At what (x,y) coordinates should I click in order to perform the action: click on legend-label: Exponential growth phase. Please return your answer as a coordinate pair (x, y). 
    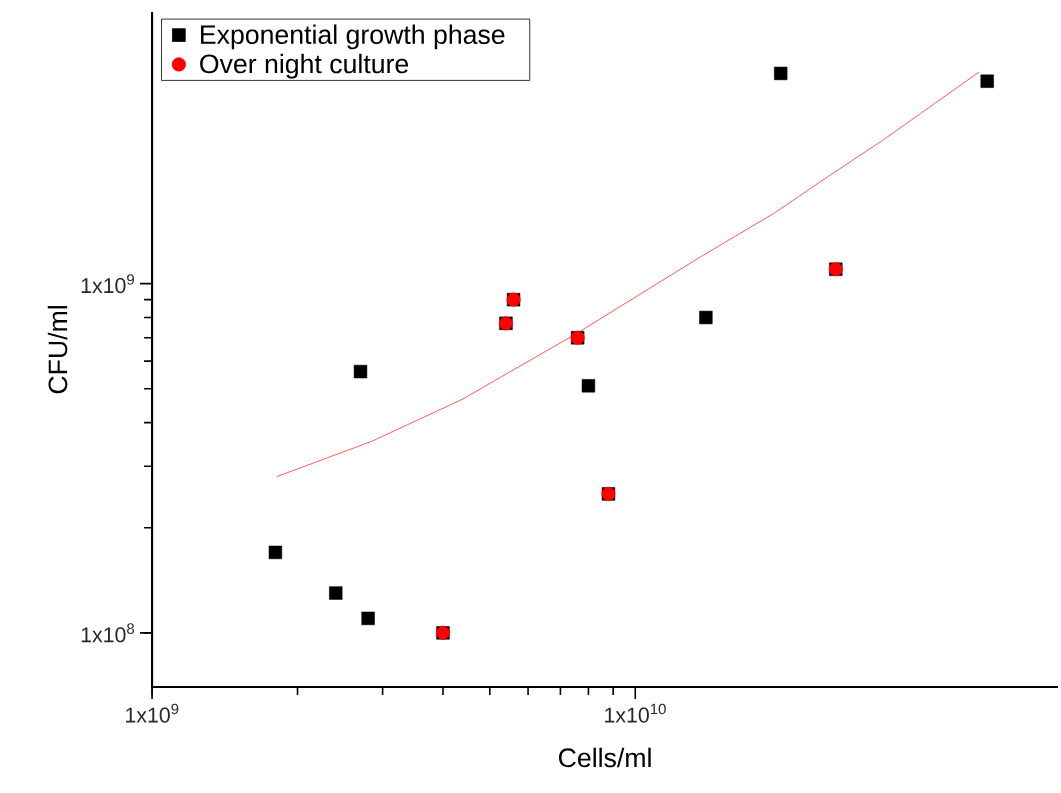
    Looking at the image, I should click on (353, 37).